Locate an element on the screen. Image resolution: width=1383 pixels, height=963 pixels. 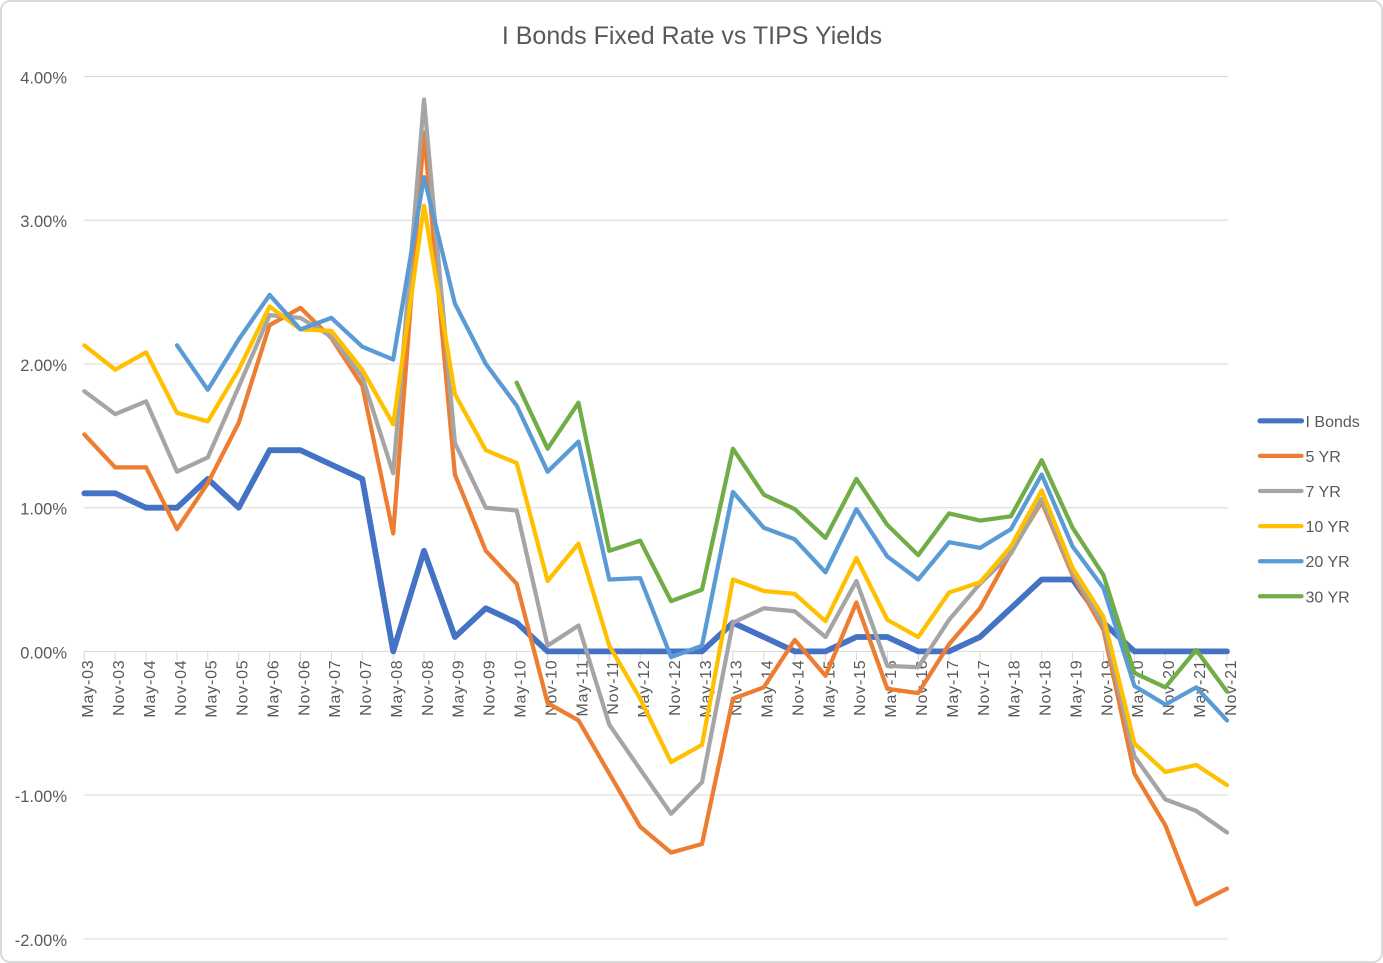
svg-text: 0.00% is located at coordinates (43, 653).